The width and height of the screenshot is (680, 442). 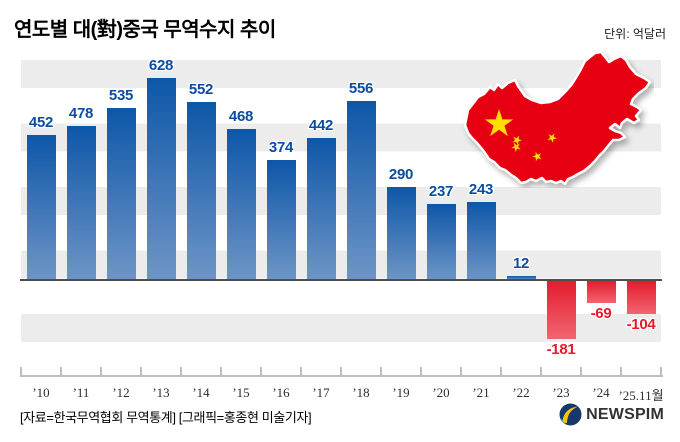 I want to click on value-label: 628, so click(x=161, y=65).